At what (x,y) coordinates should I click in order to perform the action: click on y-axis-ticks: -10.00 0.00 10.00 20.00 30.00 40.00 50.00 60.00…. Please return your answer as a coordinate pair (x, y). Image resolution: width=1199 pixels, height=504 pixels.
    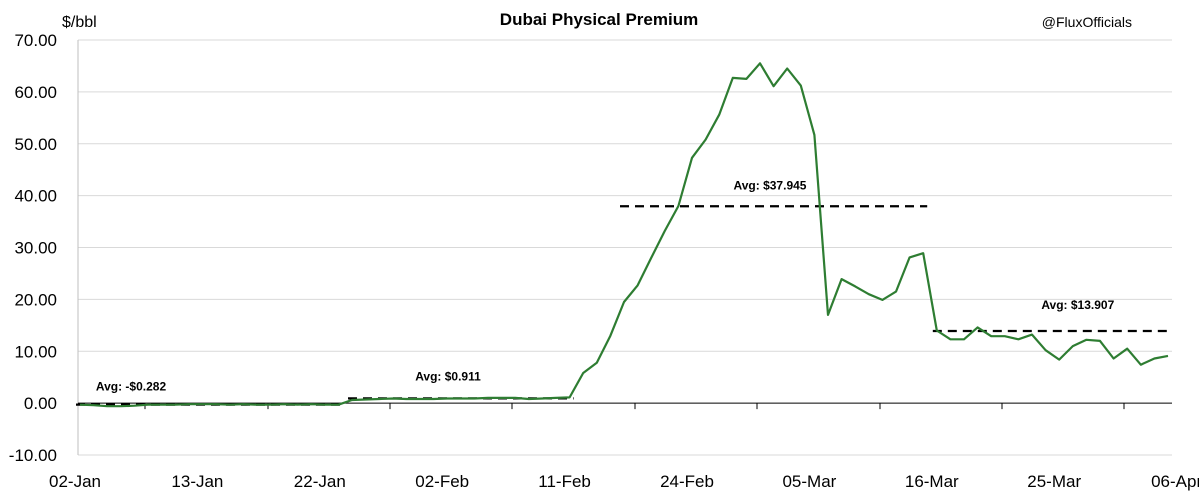
    Looking at the image, I should click on (33, 248).